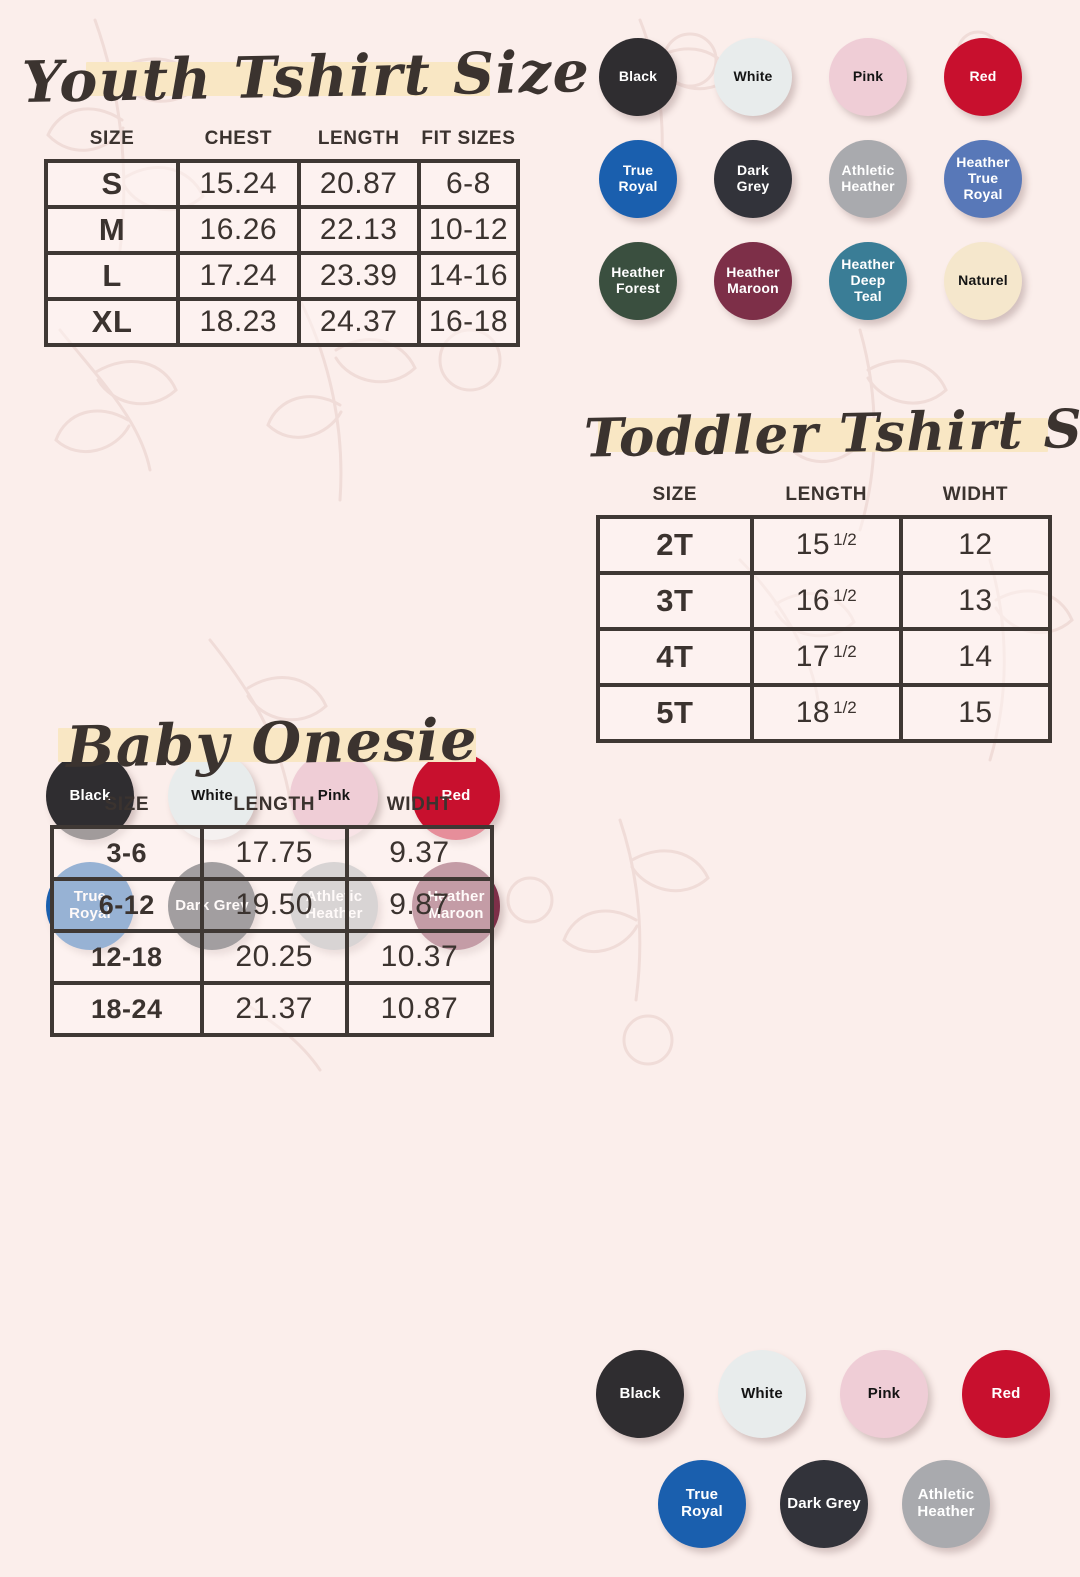 The height and width of the screenshot is (1577, 1080). I want to click on color-swatch-label: Heather True Royal, so click(983, 178).